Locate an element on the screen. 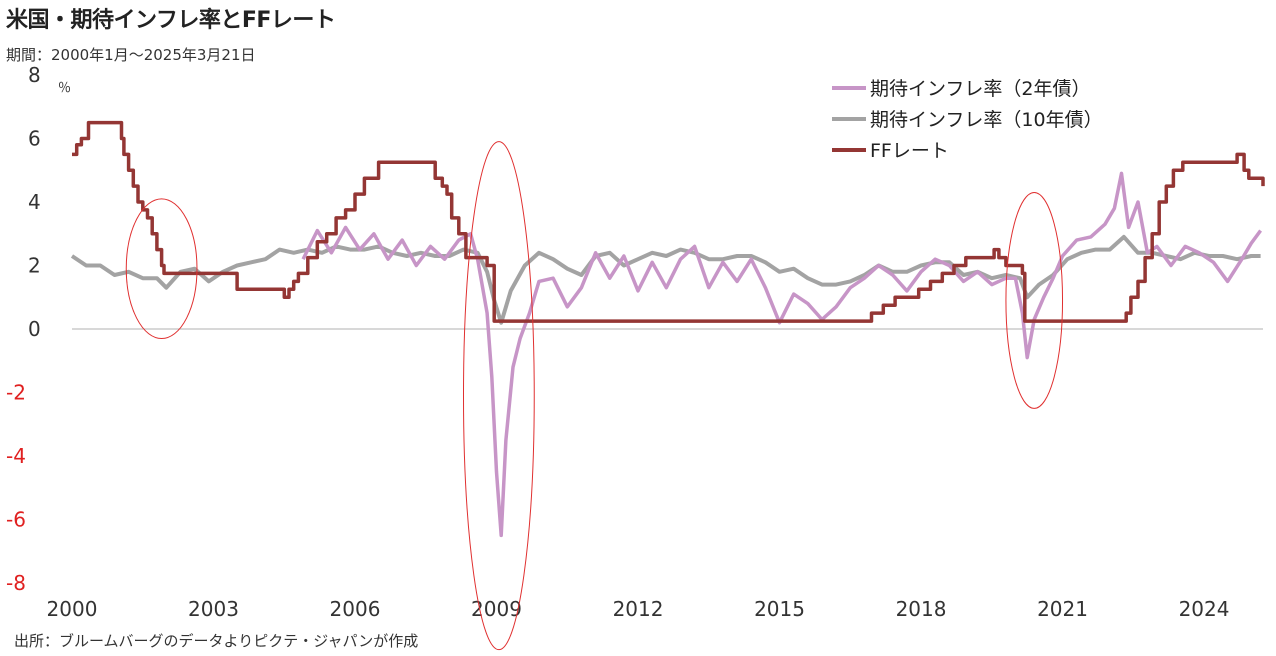 This screenshot has height=656, width=1276. y-tick-label: 2 is located at coordinates (34, 266).